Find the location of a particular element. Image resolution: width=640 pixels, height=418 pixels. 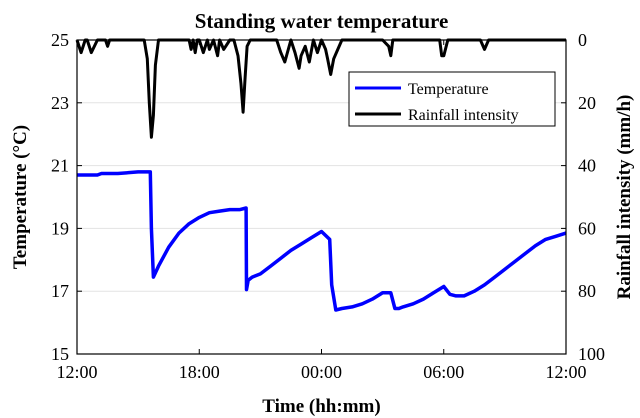

legend-box is located at coordinates (452, 99).